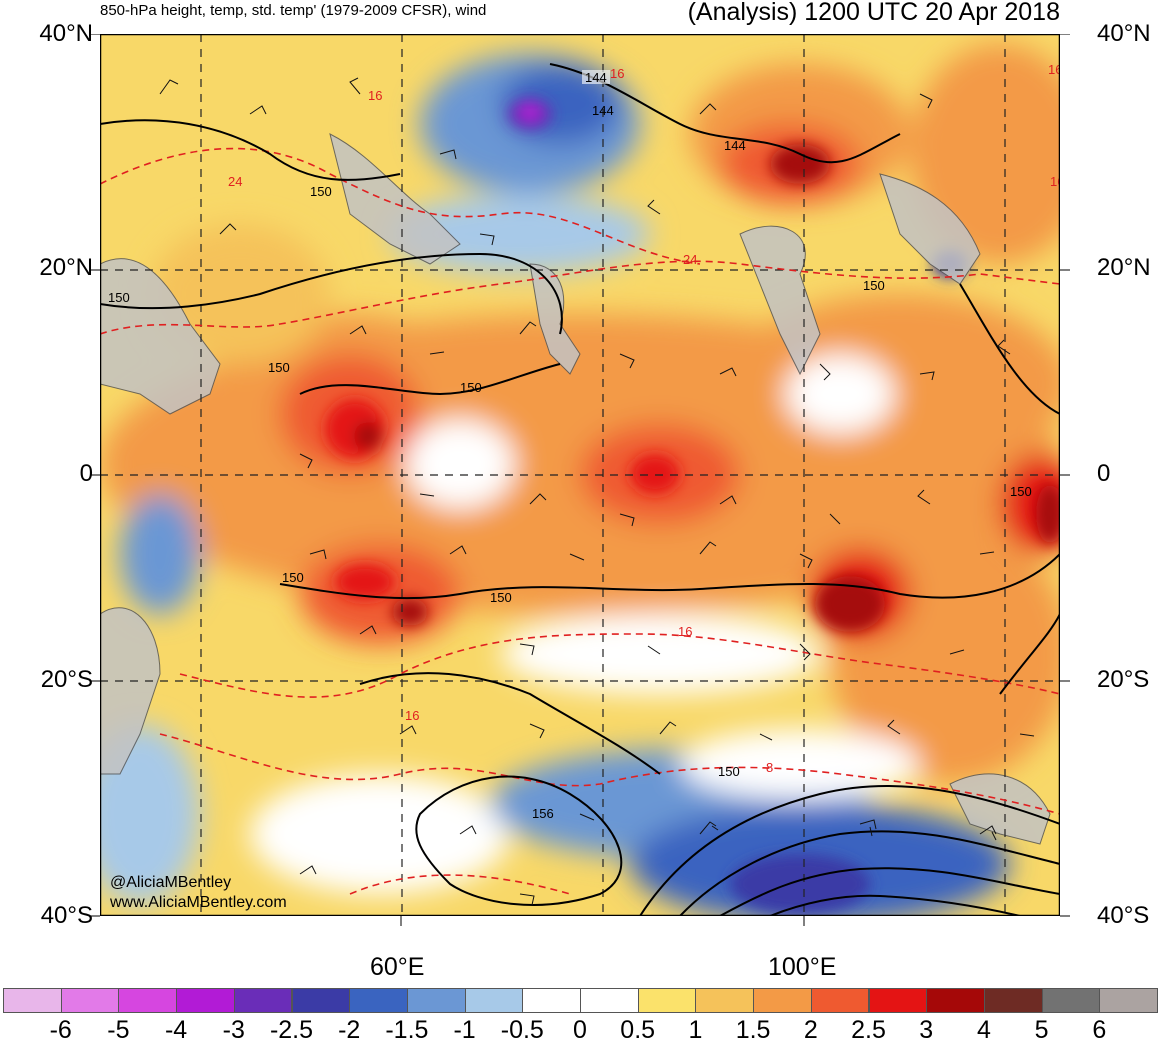 This screenshot has height=1045, width=1160. I want to click on lat-label-40s: 40°S, so click(66, 915).